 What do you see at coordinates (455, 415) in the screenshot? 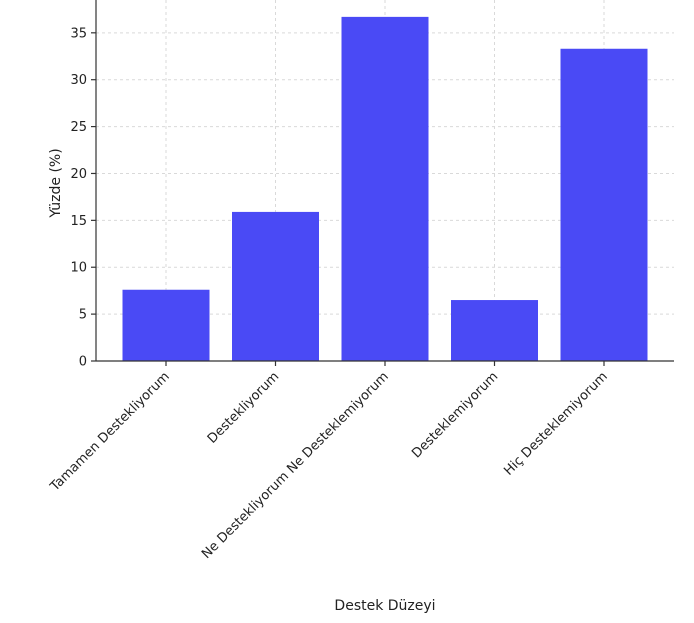
I see `x-tick-label: Desteklemiyorum` at bounding box center [455, 415].